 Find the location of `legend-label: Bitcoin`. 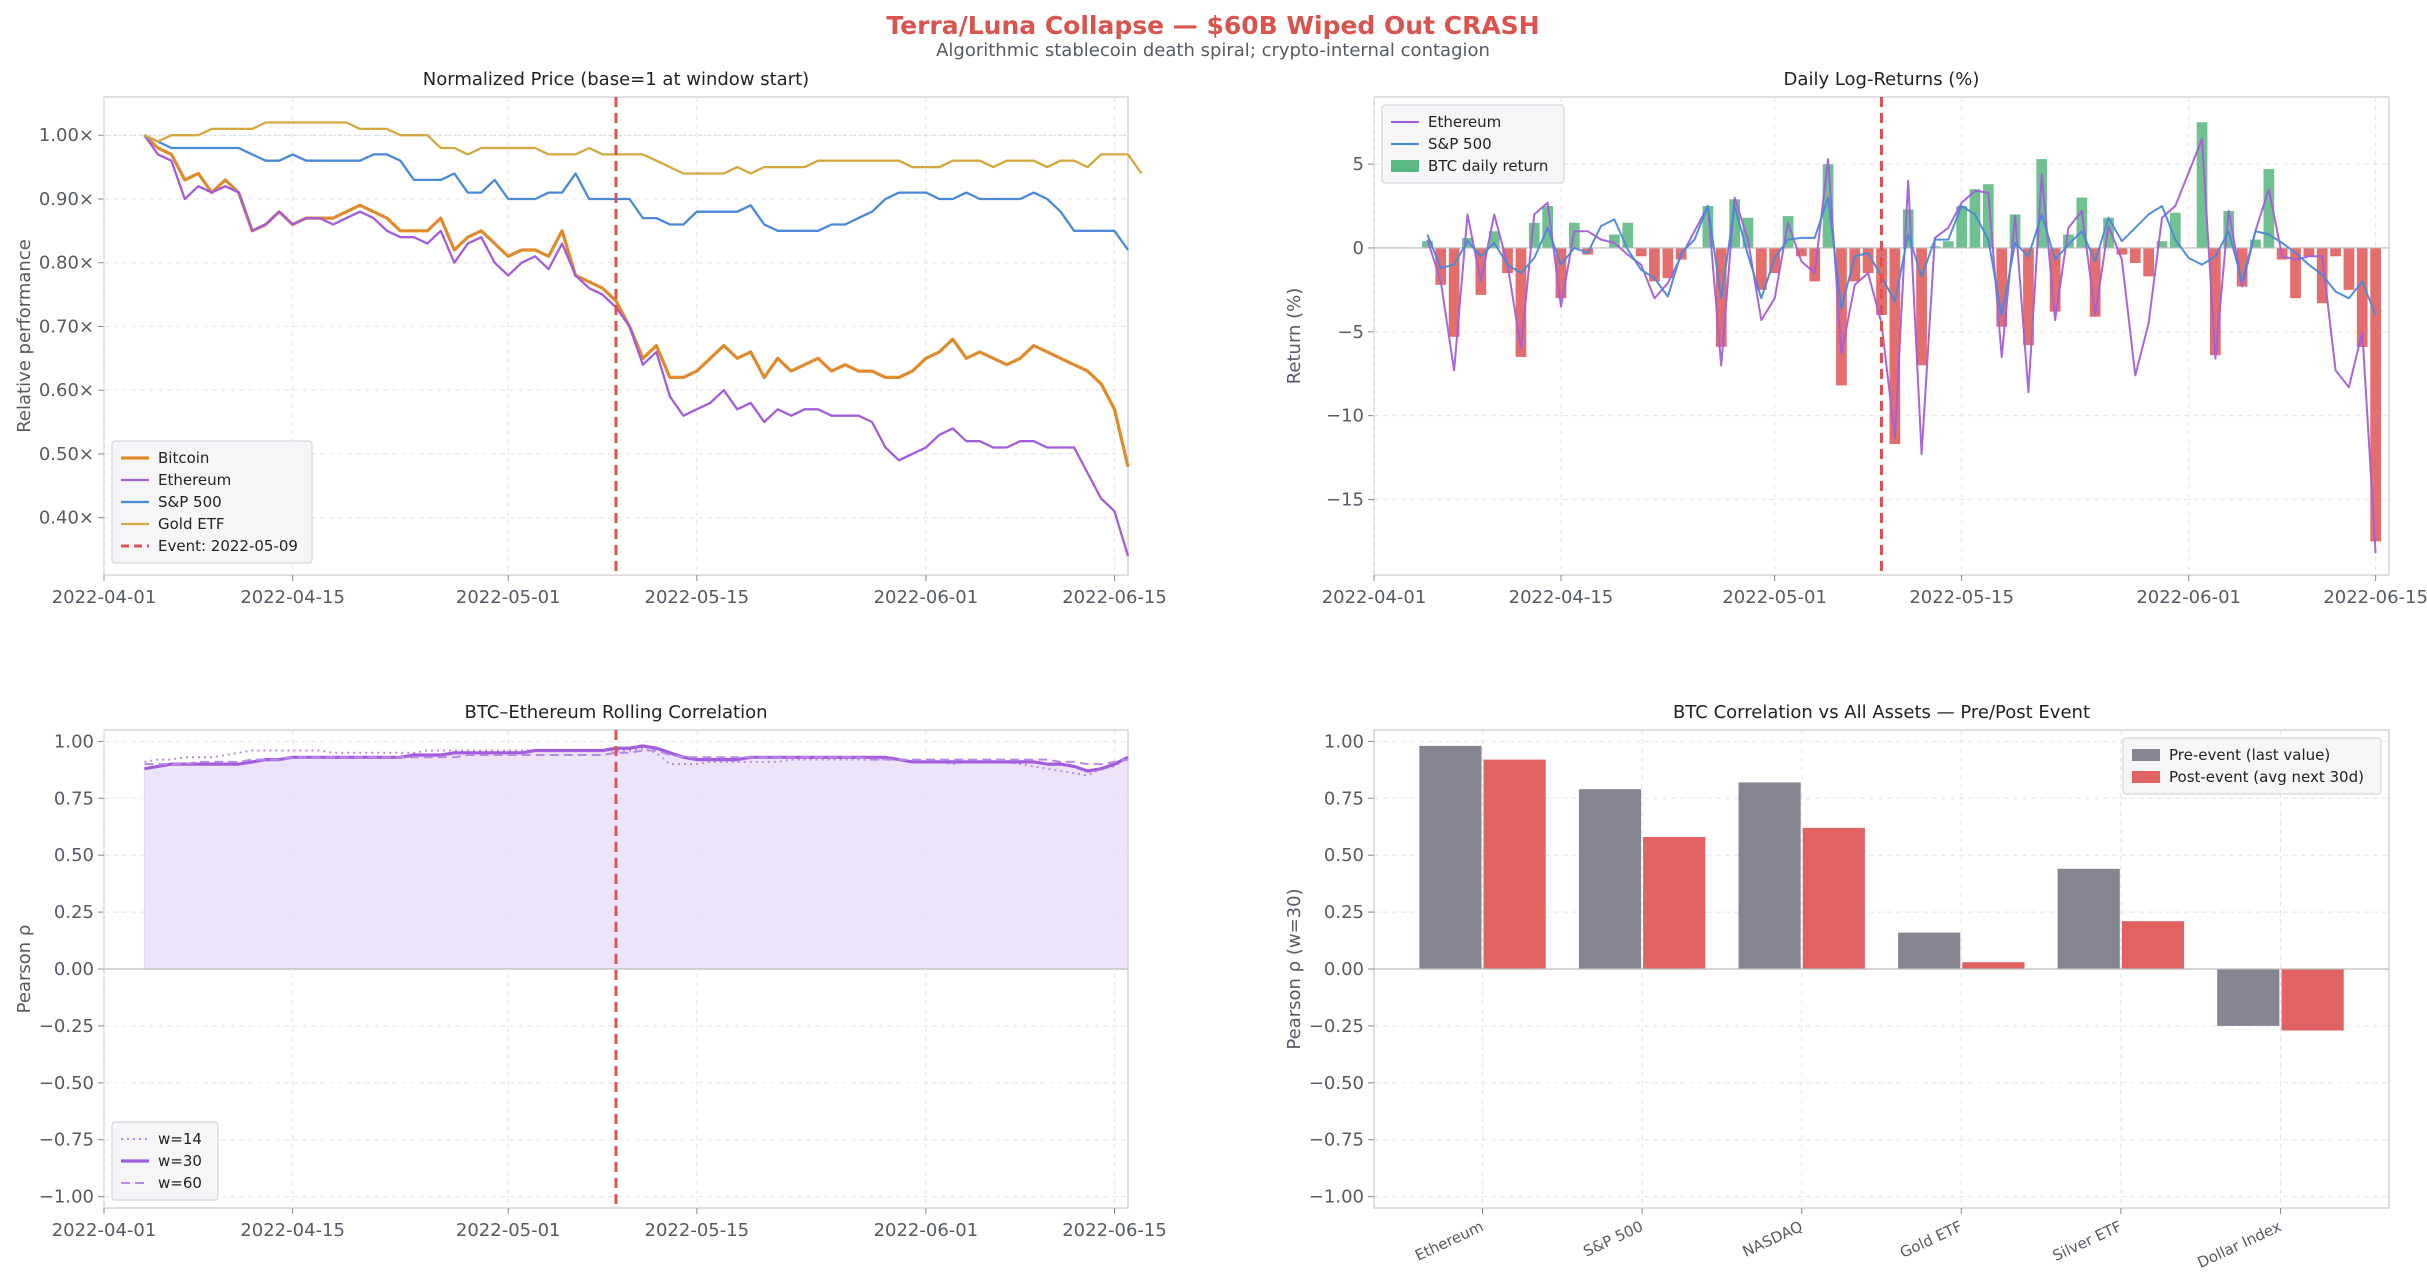

legend-label: Bitcoin is located at coordinates (183, 458).